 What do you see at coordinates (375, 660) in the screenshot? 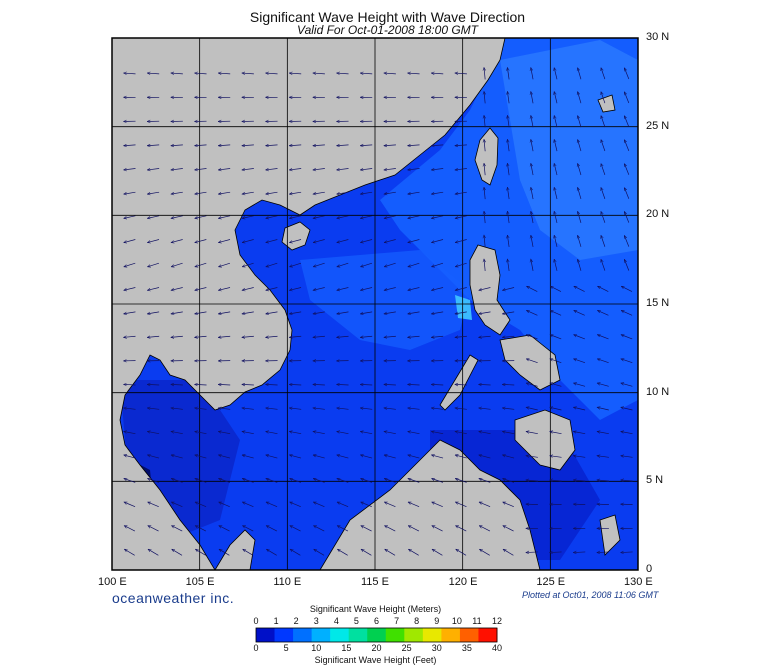
I see `colorbar-feet-title: Significant Wave Height (Feet)` at bounding box center [375, 660].